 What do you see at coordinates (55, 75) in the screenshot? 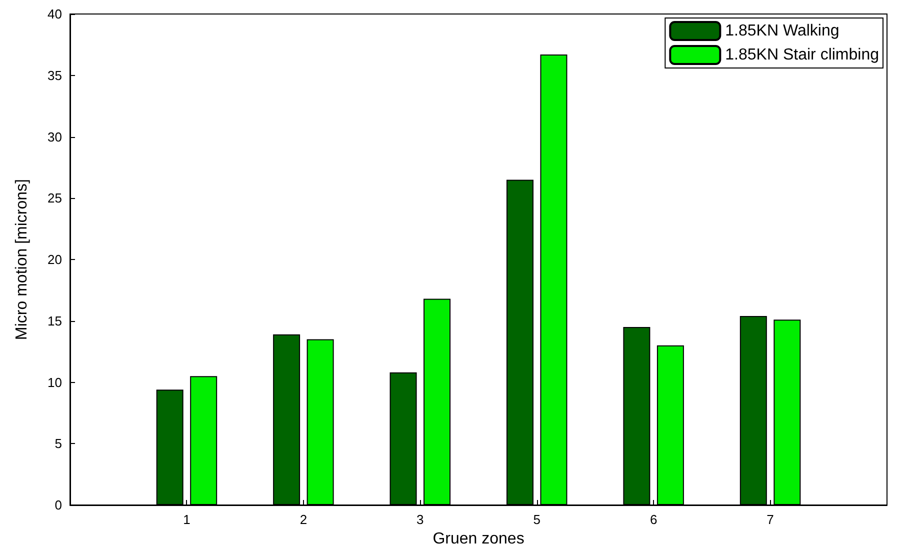
I see `y-tick-label: 35` at bounding box center [55, 75].